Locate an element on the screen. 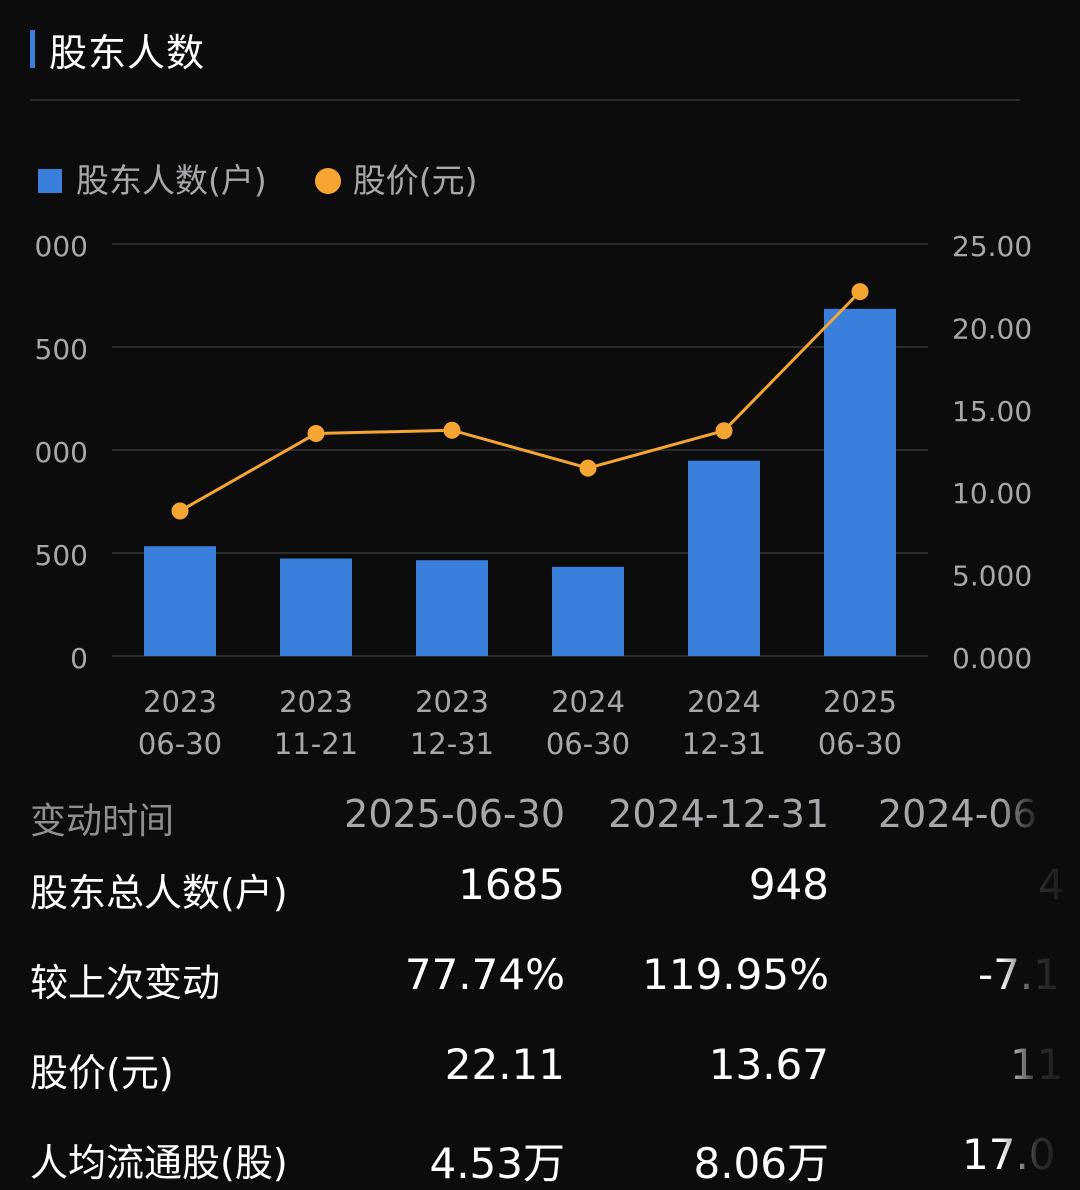  right-axis-tick-label: 20.00 is located at coordinates (992, 328).